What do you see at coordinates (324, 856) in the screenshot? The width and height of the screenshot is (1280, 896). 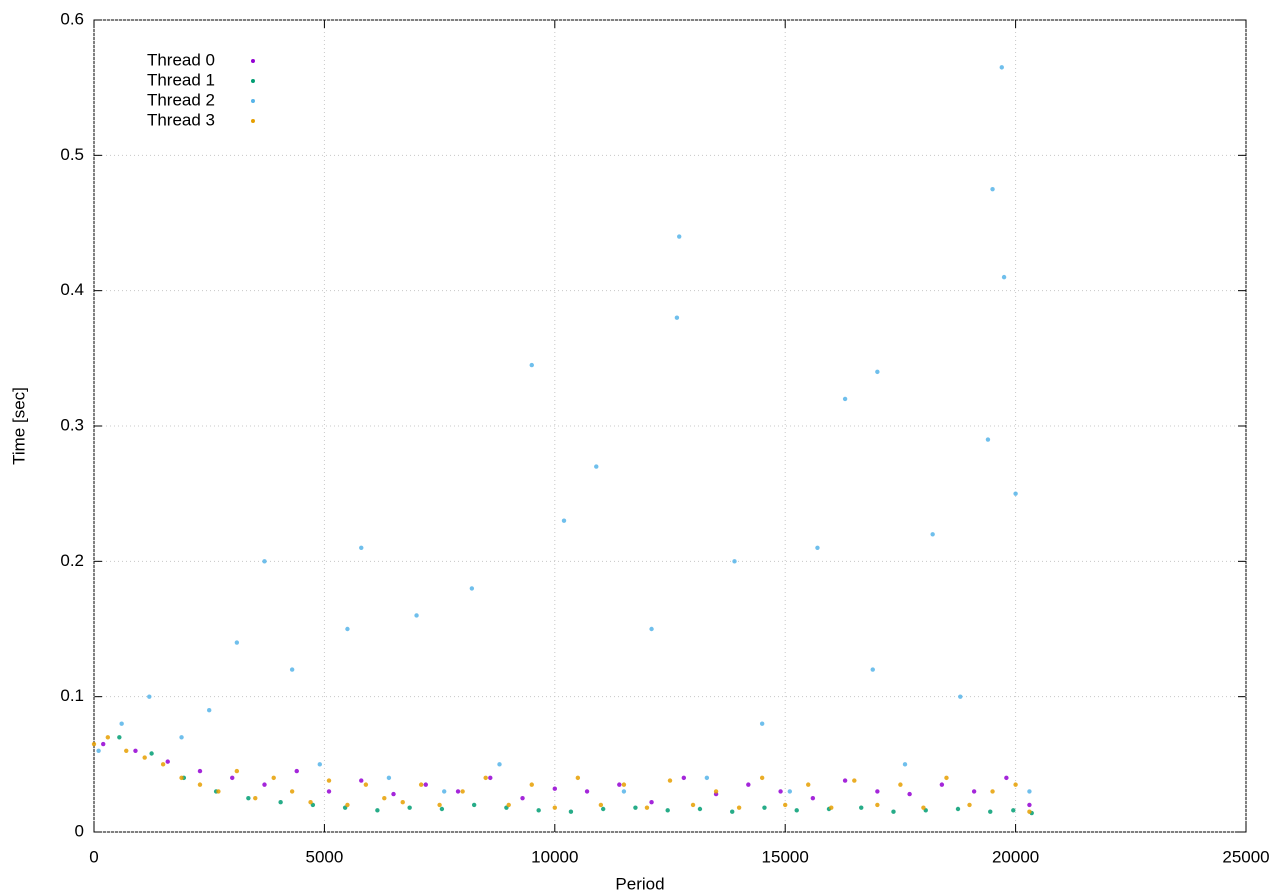 I see `x-tick-label: 5000` at bounding box center [324, 856].